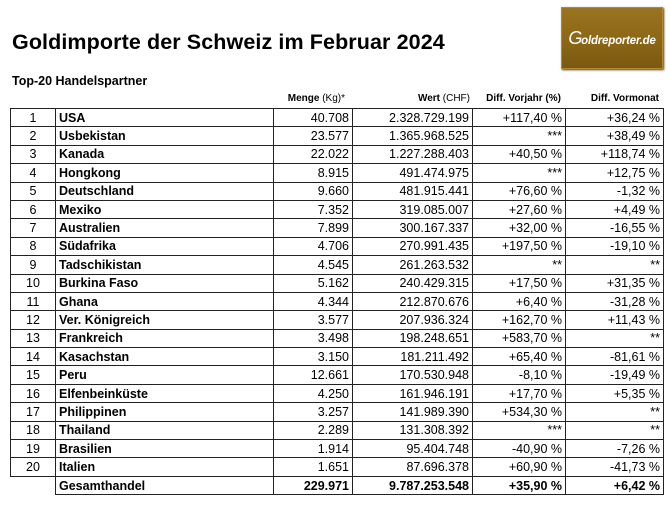 This screenshot has height=506, width=670. Describe the element at coordinates (519, 393) in the screenshot. I see `vorjahr-cell: +17,70 %` at that location.